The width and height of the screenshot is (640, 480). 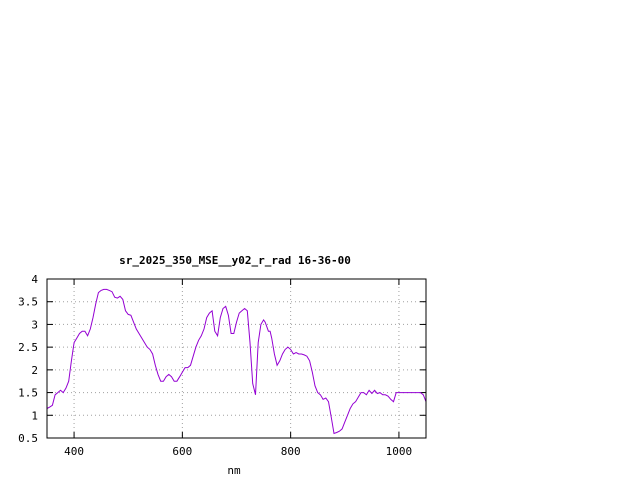 What do you see at coordinates (399, 451) in the screenshot?
I see `x-tick-label: 1000` at bounding box center [399, 451].